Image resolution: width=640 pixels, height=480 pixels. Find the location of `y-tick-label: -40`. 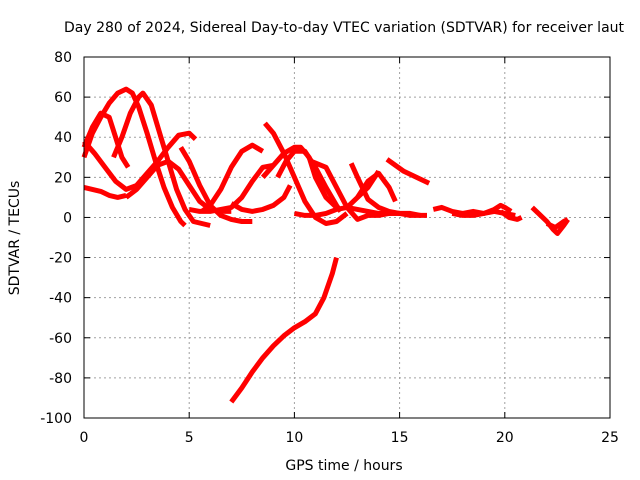

y-tick-label: -40 is located at coordinates (60, 299).